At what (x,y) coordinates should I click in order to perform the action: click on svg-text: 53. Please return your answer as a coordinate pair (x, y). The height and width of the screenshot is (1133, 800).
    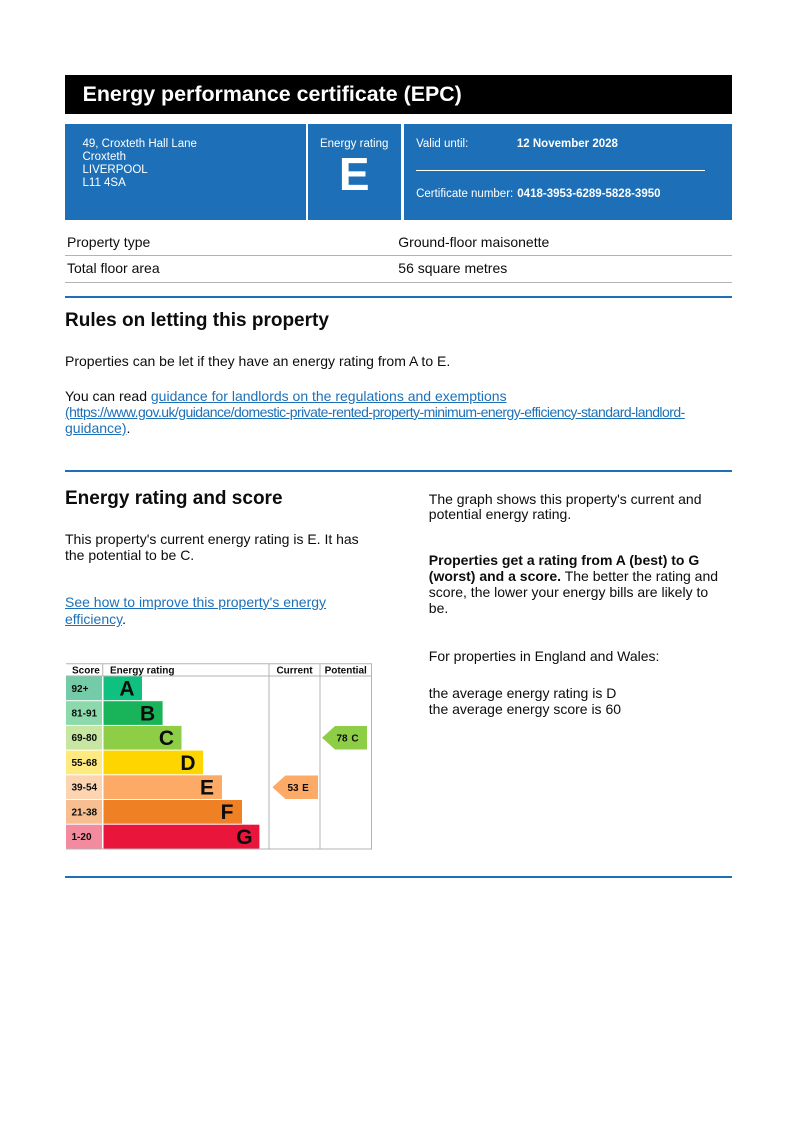
    Looking at the image, I should click on (293, 788).